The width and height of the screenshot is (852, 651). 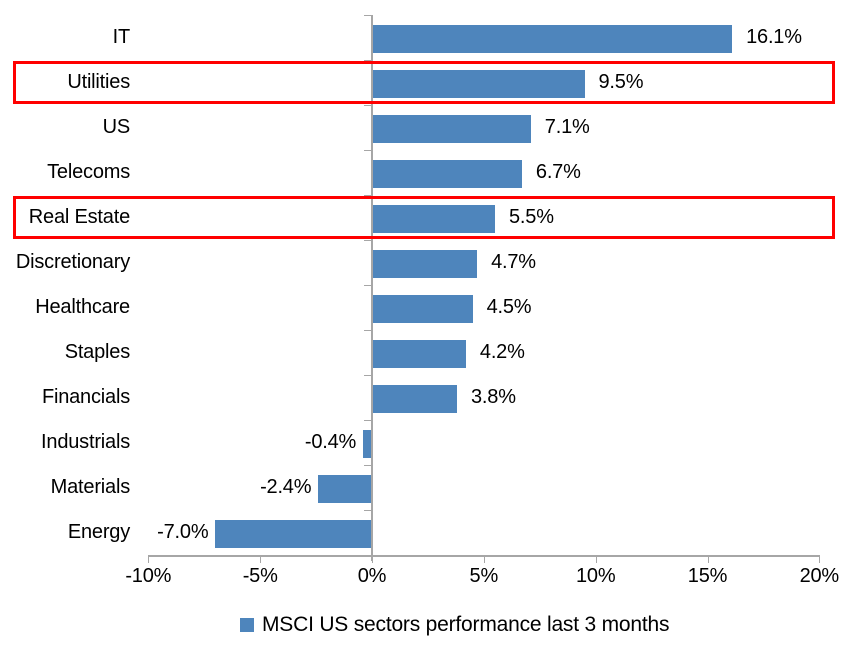 I want to click on category-label-telecoms: Telecoms, so click(x=88, y=172).